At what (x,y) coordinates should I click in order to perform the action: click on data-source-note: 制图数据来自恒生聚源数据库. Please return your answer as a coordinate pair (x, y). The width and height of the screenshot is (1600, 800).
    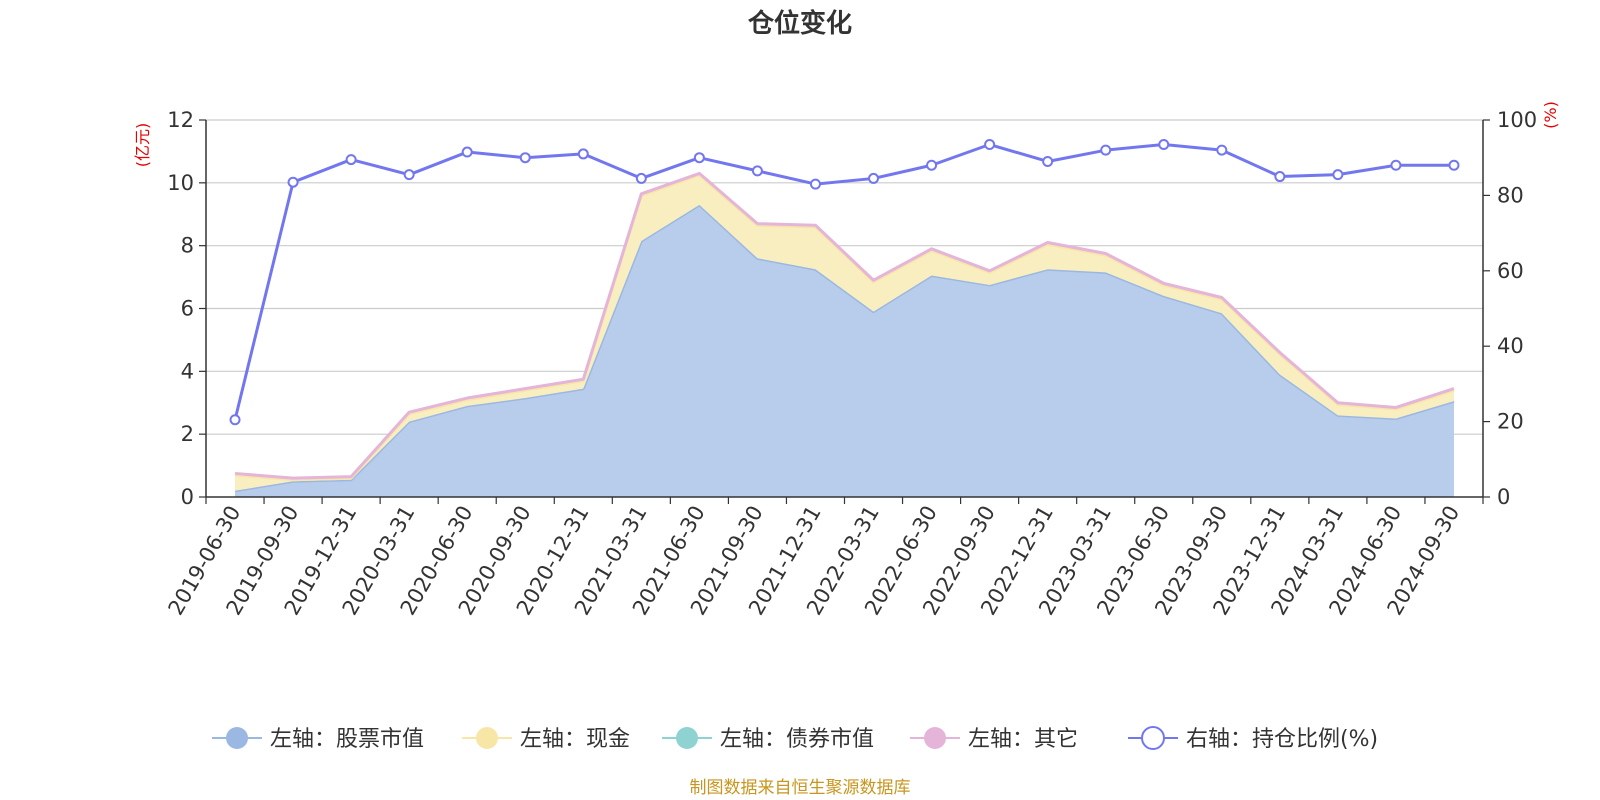
    Looking at the image, I should click on (800, 788).